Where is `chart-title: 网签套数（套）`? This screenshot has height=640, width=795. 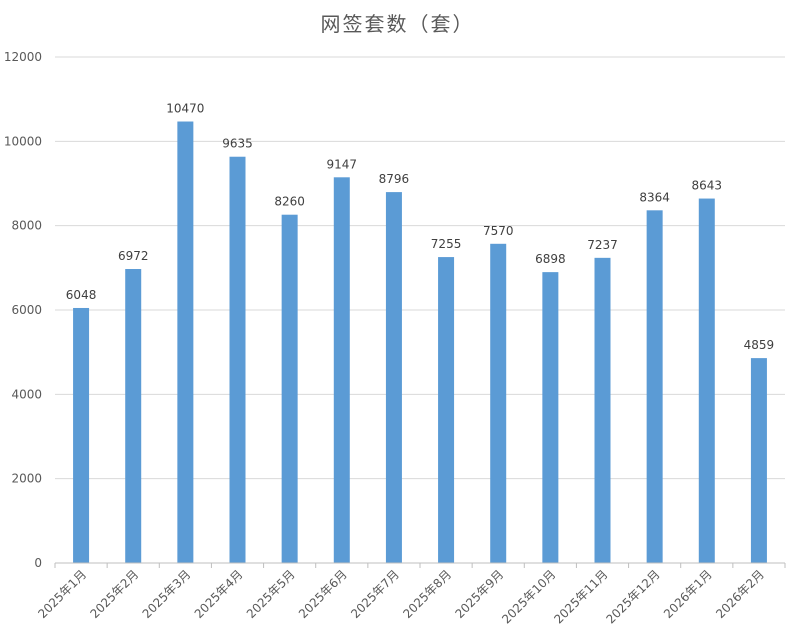 chart-title: 网签套数（套） is located at coordinates (397, 24).